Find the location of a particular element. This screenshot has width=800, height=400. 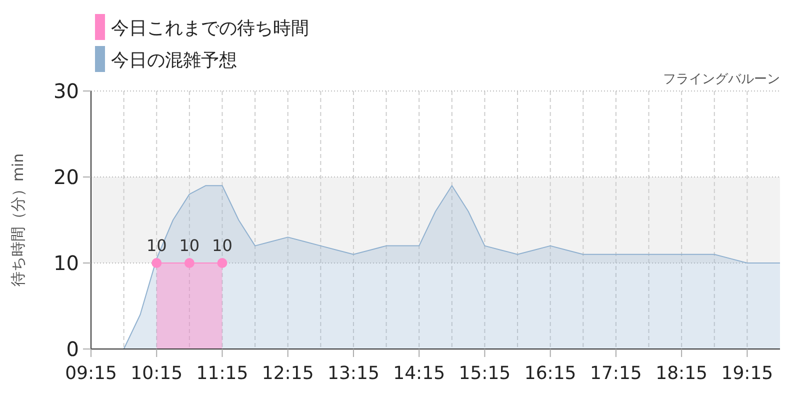

x-tick-label: 16:15 is located at coordinates (550, 373).